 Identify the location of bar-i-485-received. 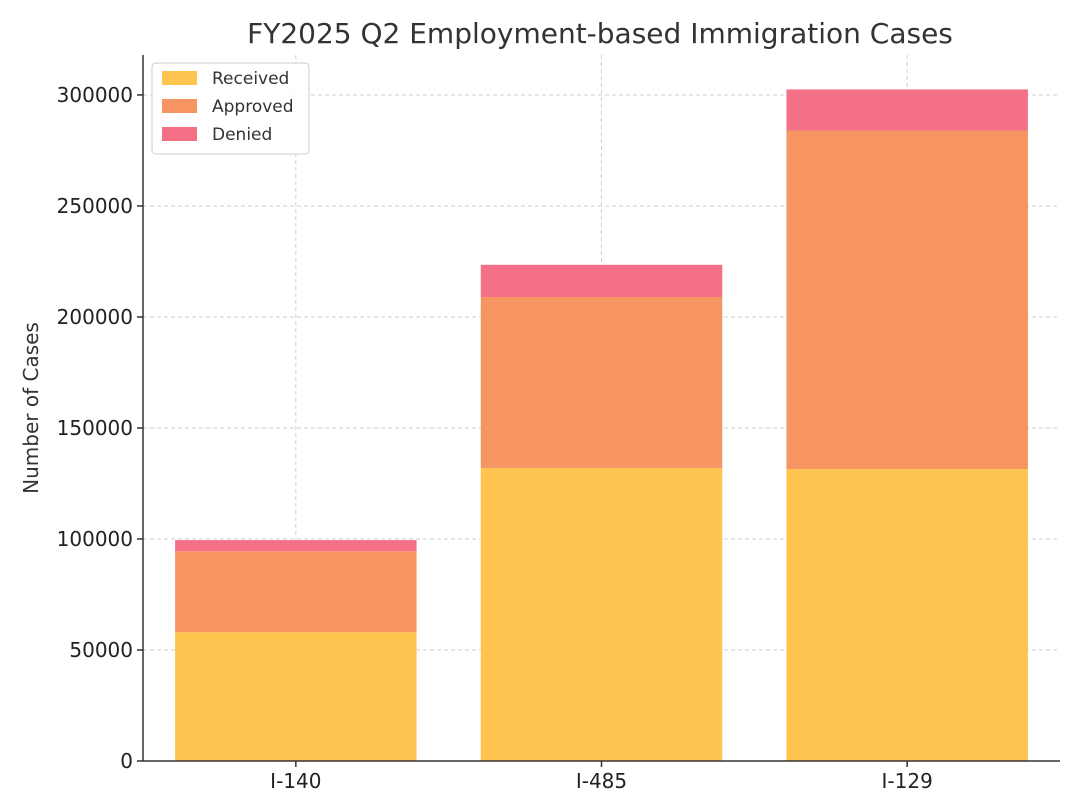
(601, 614).